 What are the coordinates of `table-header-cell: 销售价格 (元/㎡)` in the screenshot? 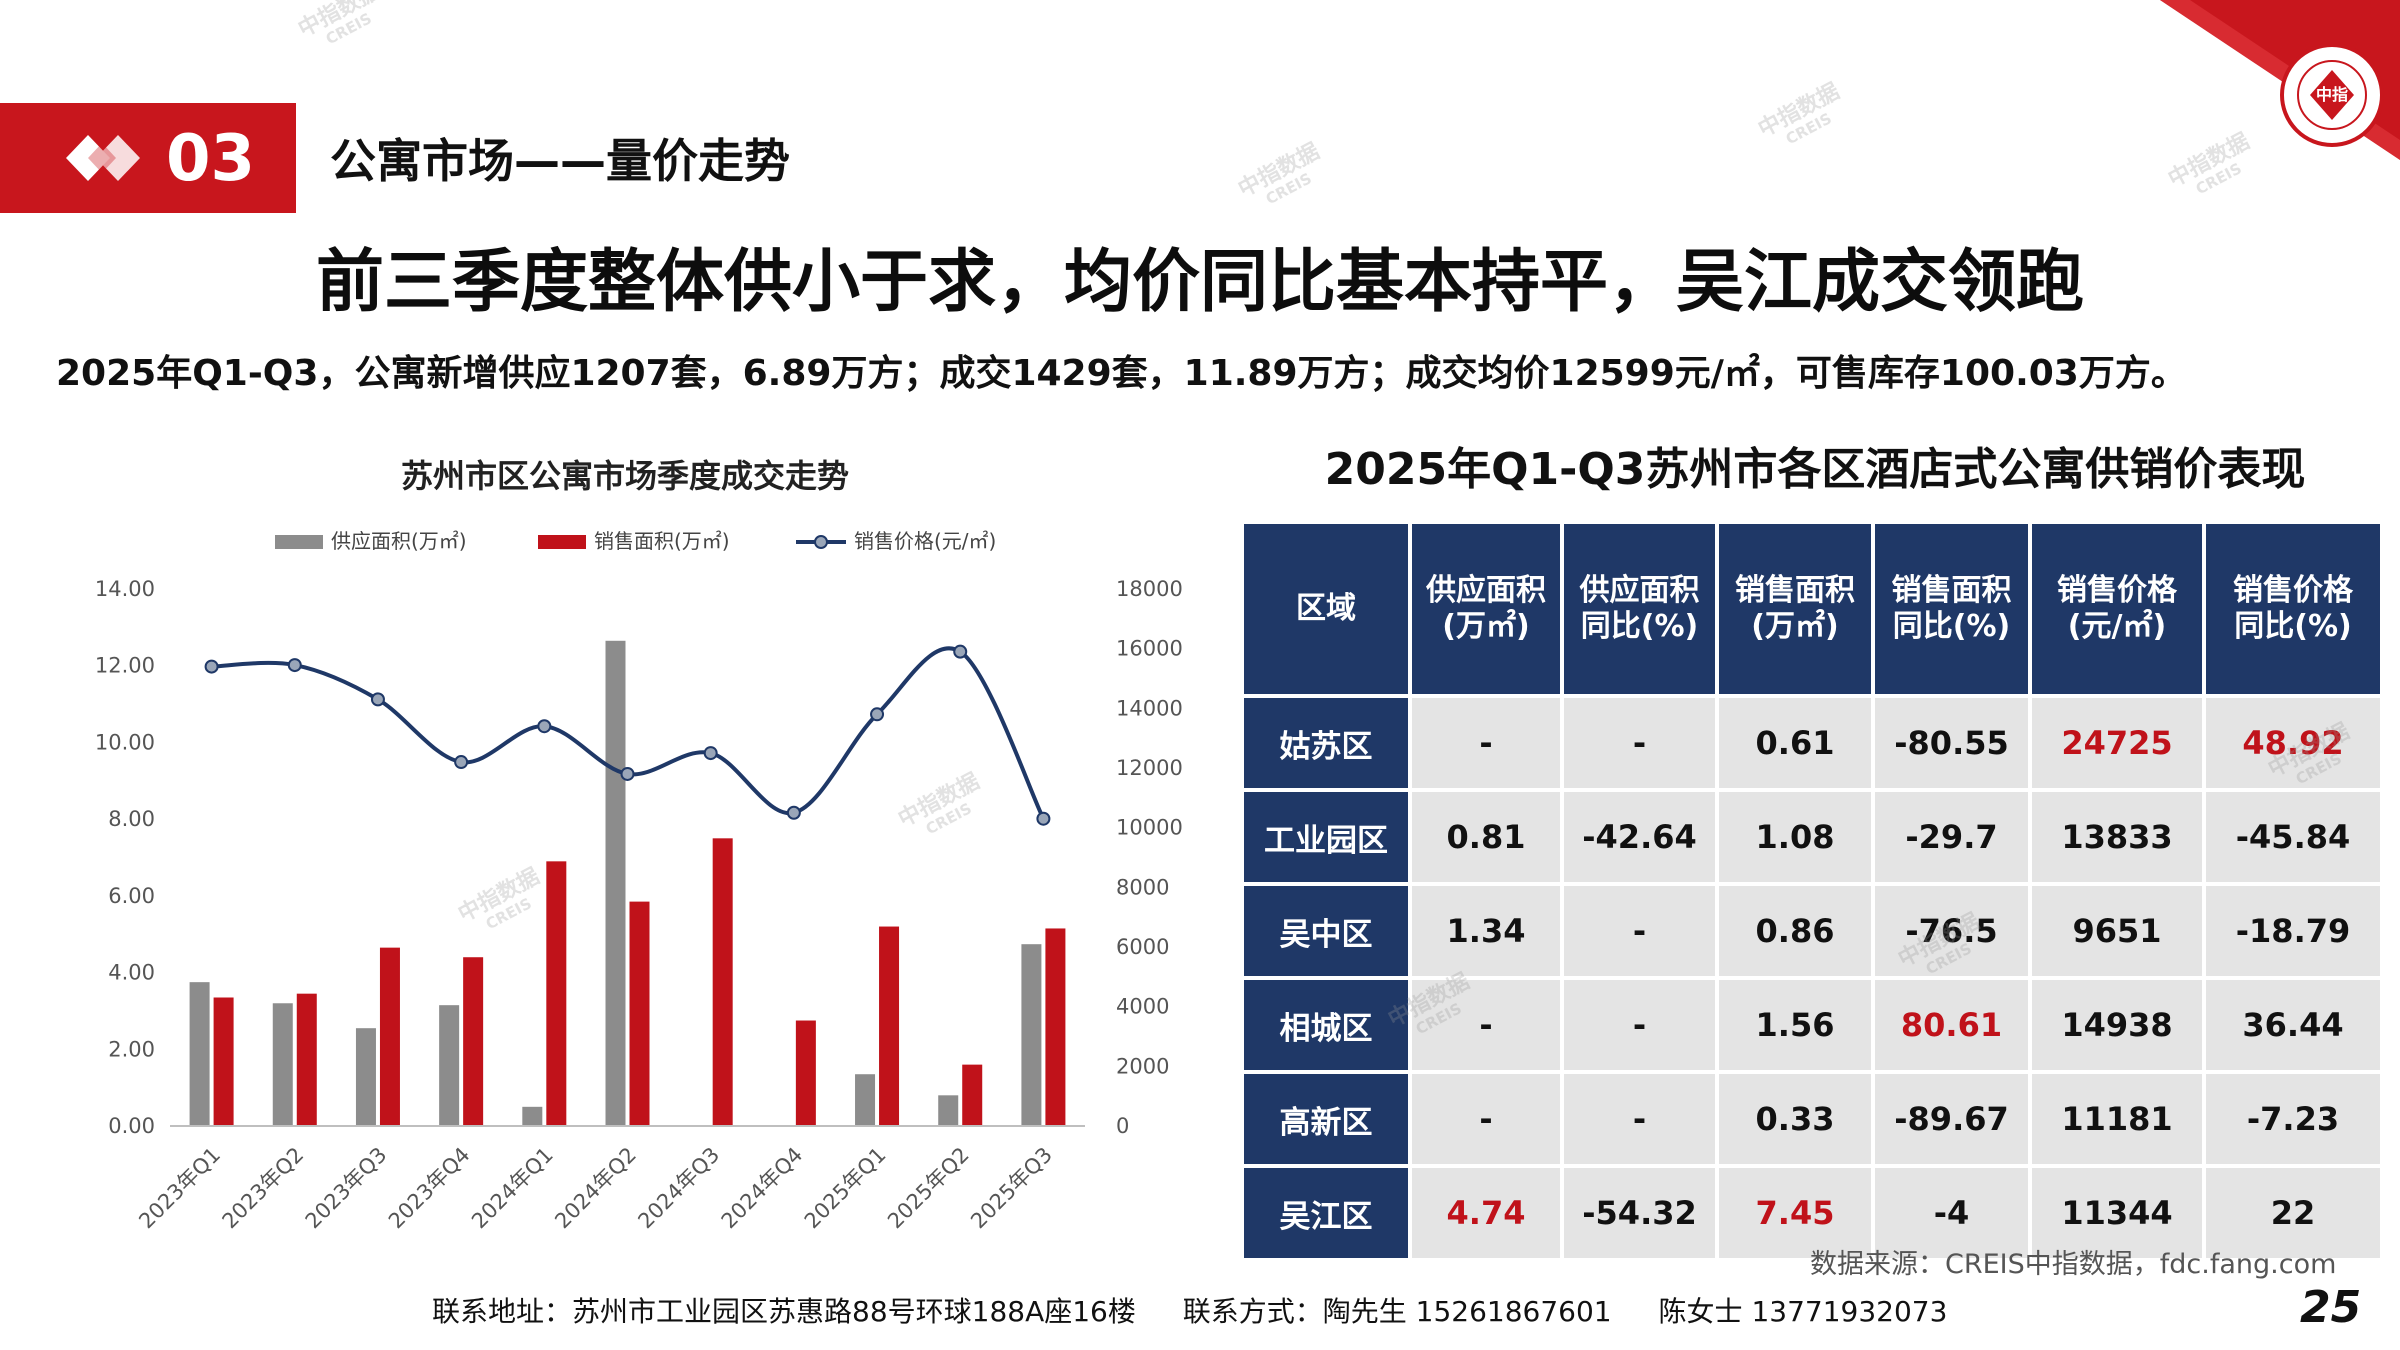 It's located at (2117, 609).